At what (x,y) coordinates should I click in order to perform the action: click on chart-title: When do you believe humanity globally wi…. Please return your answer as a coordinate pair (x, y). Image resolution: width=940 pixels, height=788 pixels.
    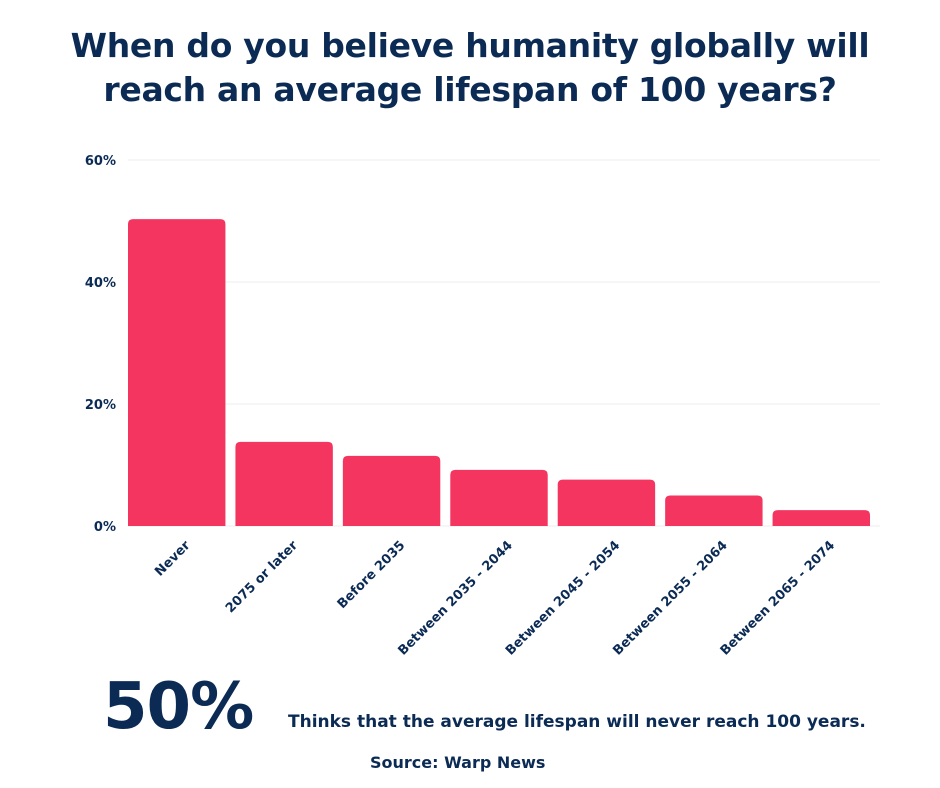
    Looking at the image, I should click on (470, 67).